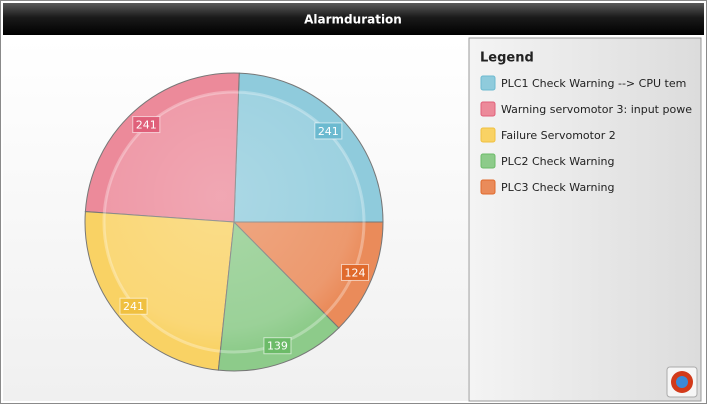 This screenshot has width=707, height=404. Describe the element at coordinates (558, 135) in the screenshot. I see `legend-label: Failure Servomotor 2` at that location.